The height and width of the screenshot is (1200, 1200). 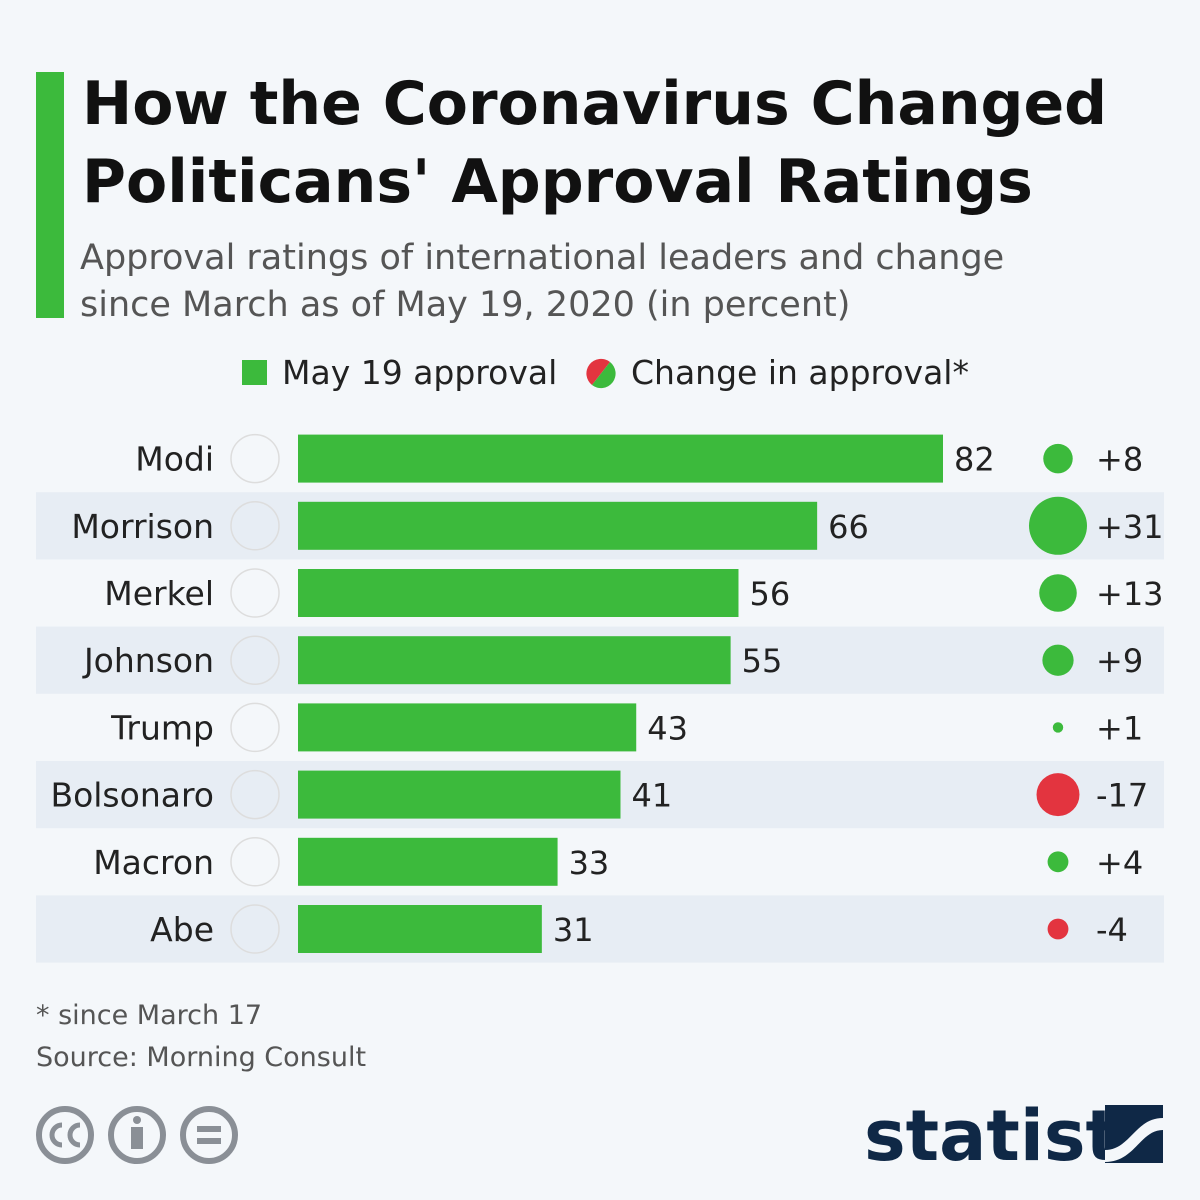 I want to click on category-label: Merkel, so click(x=159, y=593).